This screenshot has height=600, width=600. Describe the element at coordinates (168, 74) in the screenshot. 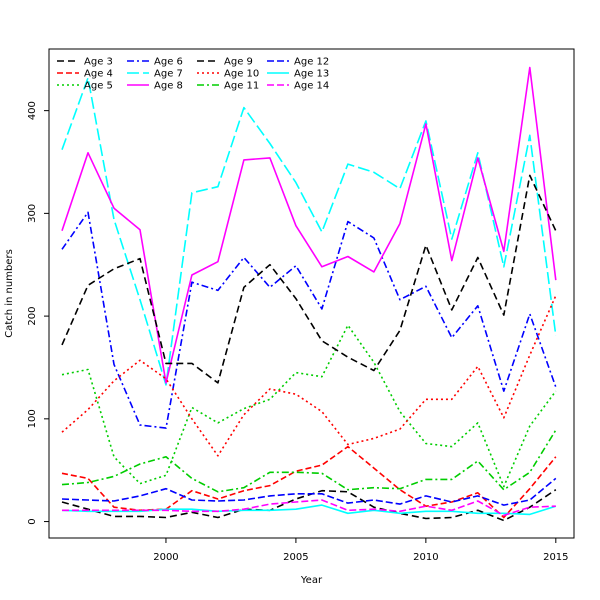

I see `legend-label: Age 7` at that location.